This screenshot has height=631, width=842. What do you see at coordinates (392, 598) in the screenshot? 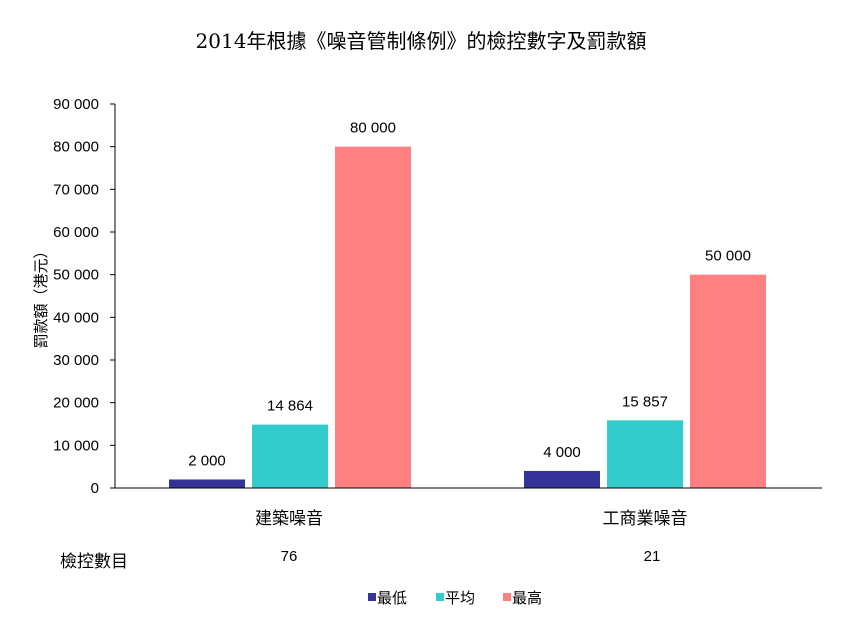
I see `legend-label: 最低` at bounding box center [392, 598].